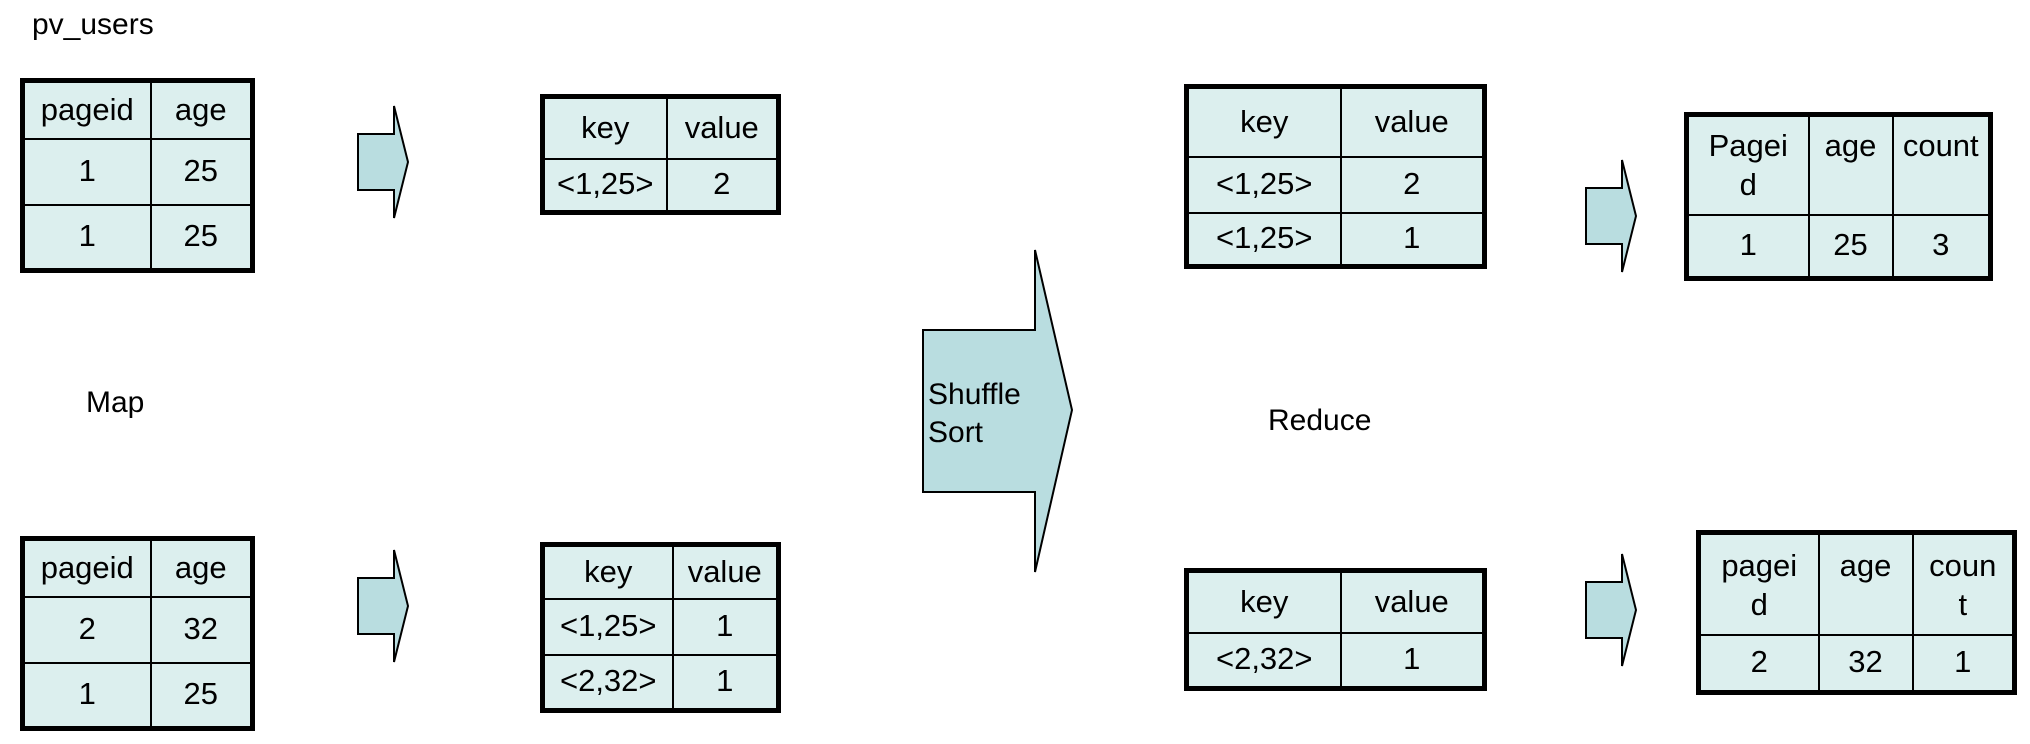 The width and height of the screenshot is (2030, 744). I want to click on reduce-table-2: pagei d age coun t 2 32 1, so click(1856, 612).